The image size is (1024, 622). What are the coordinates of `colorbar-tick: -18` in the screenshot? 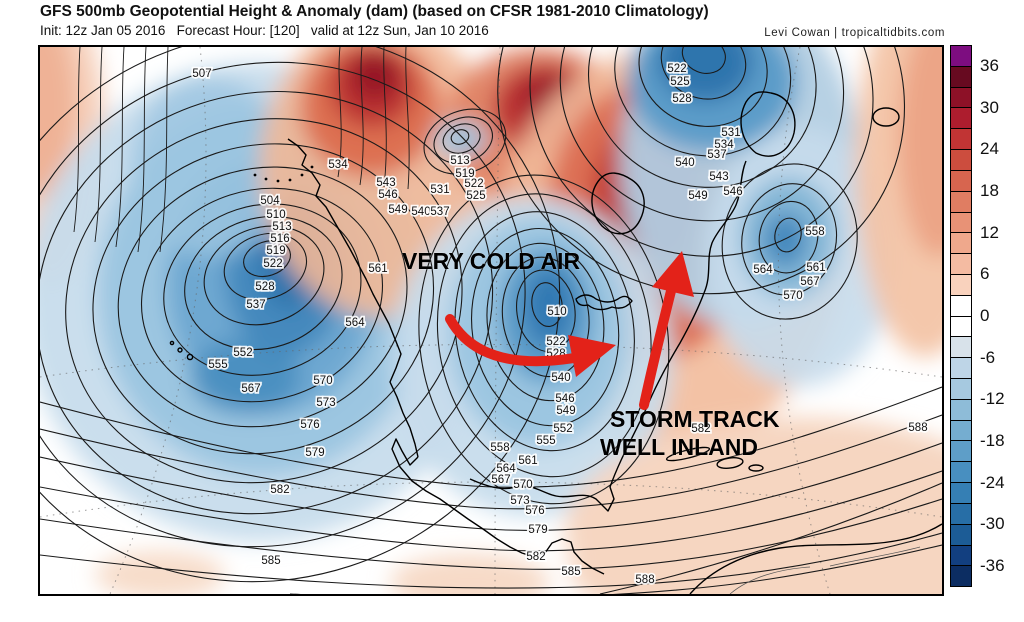 It's located at (992, 441).